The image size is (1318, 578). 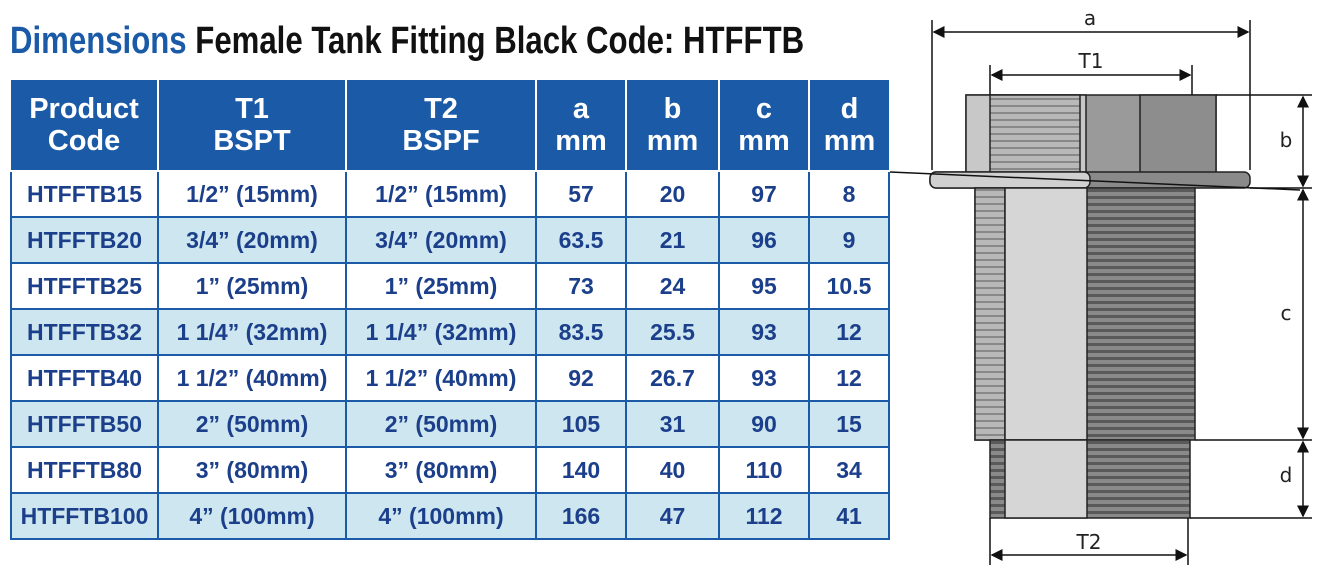 I want to click on table-cell: 96, so click(x=764, y=240).